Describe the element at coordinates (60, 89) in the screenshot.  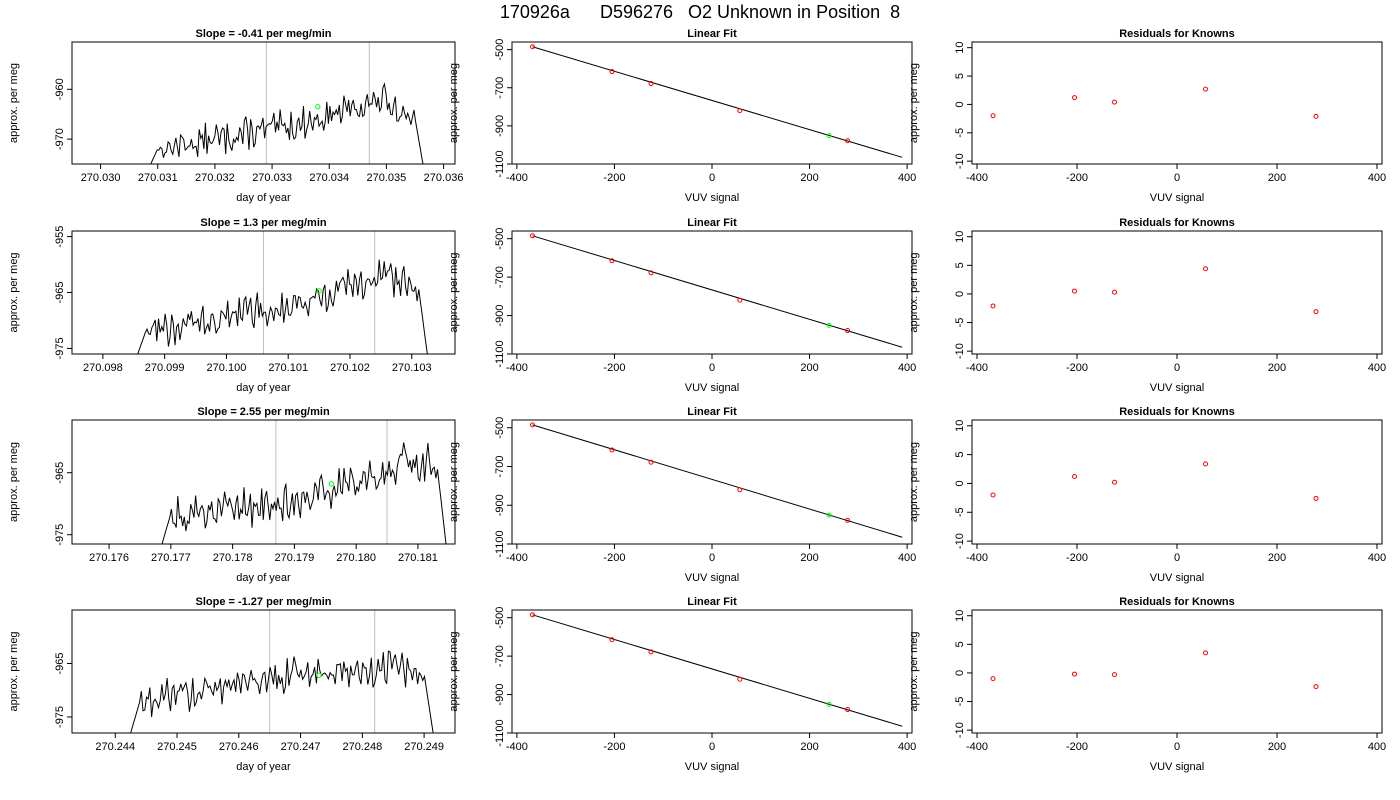
I see `y-tick-label: -960` at that location.